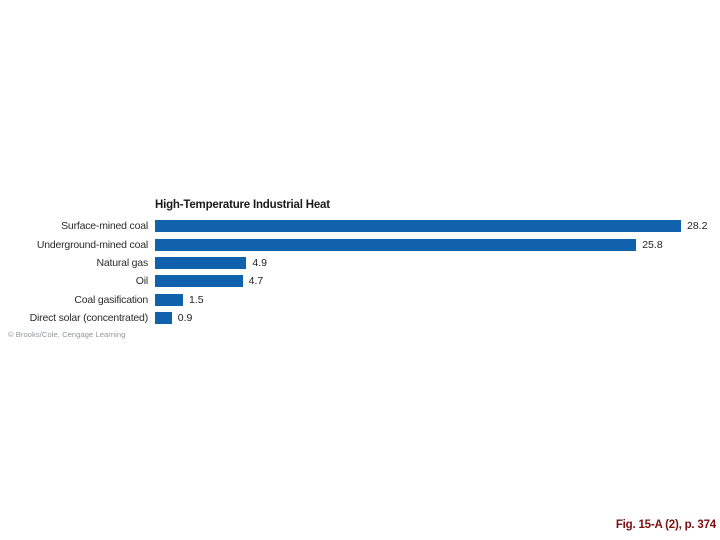  I want to click on bar-row: Underground-mined coal 25.8, so click(360, 244).